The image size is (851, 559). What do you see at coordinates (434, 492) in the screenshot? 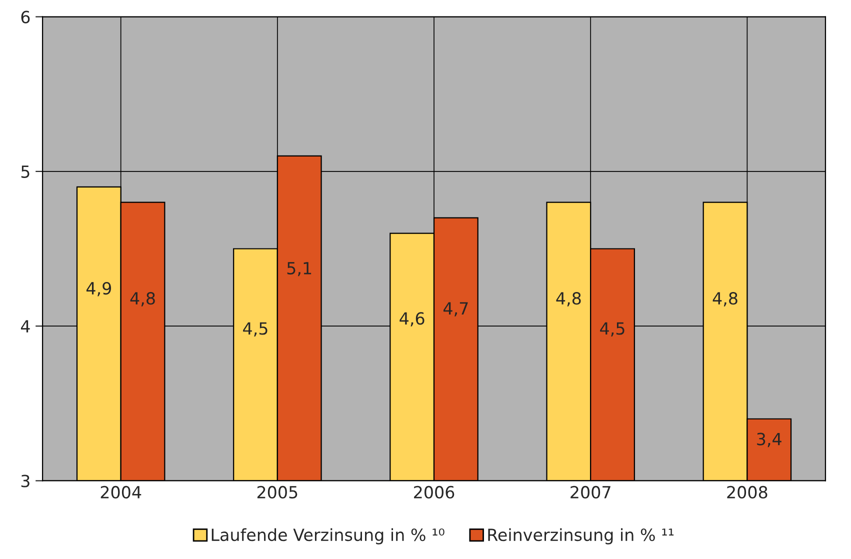
I see `x-tick-label: 2006` at bounding box center [434, 492].